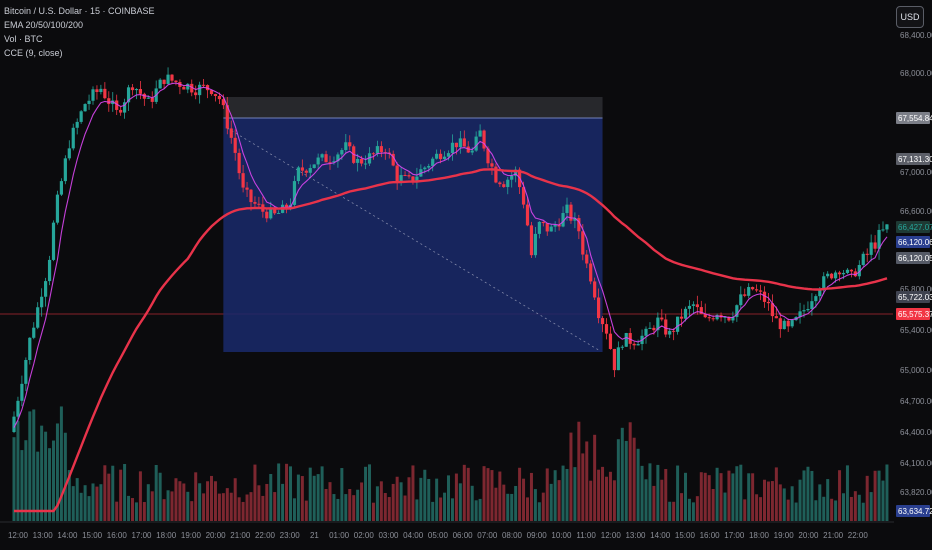  I want to click on time-tick-label: 19:00, so click(191, 535).